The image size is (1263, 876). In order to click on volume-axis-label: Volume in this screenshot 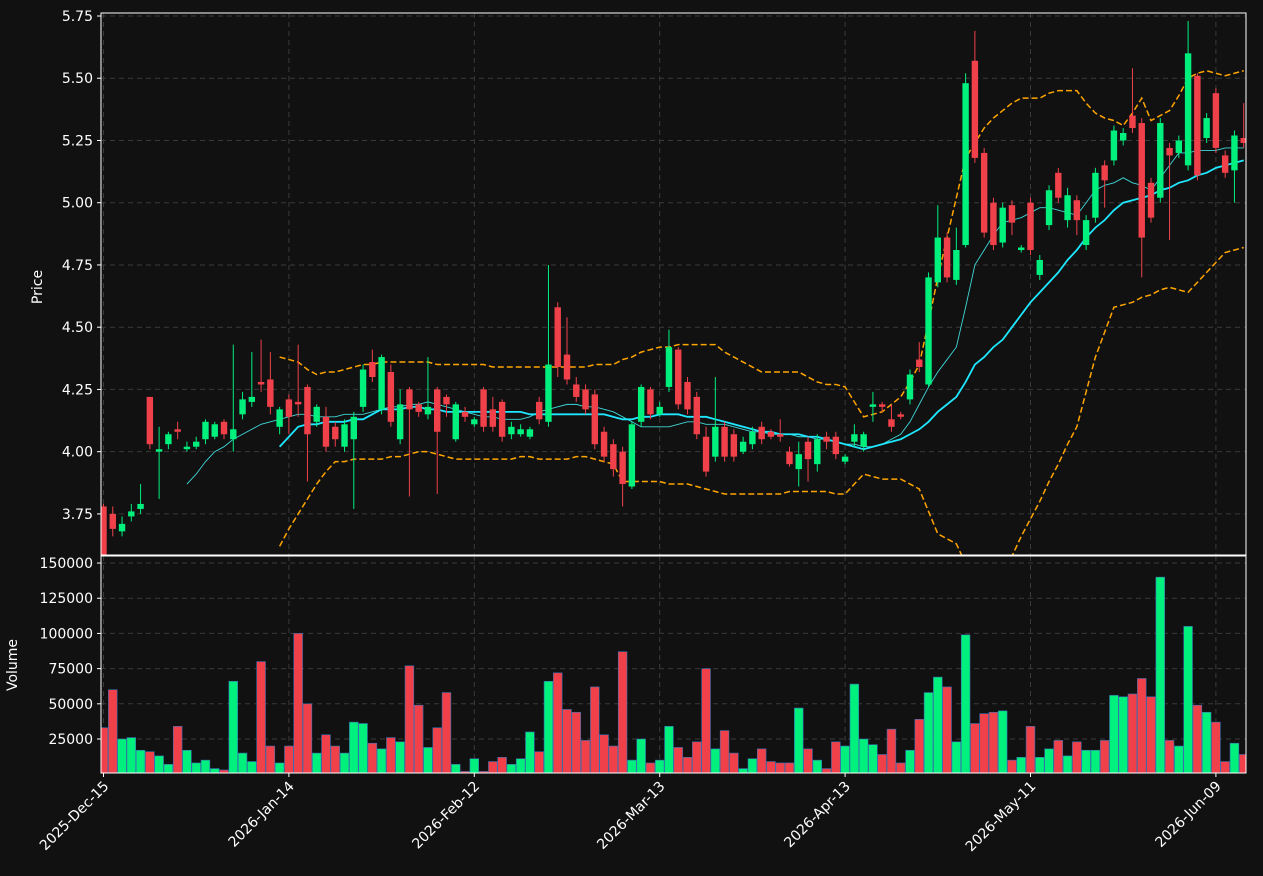, I will do `click(13, 665)`.